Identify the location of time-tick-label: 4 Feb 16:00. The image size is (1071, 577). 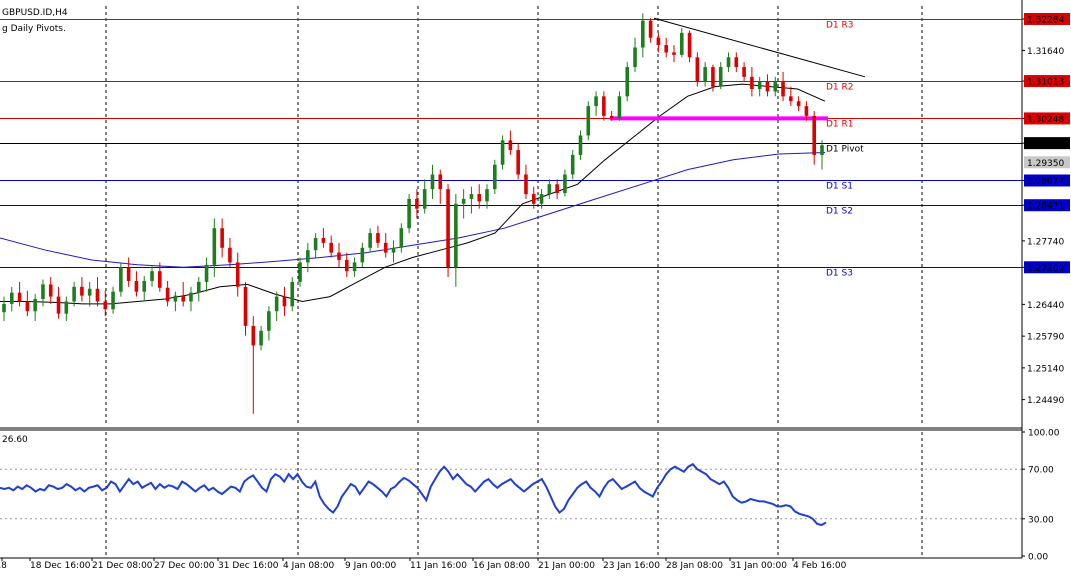
(820, 566).